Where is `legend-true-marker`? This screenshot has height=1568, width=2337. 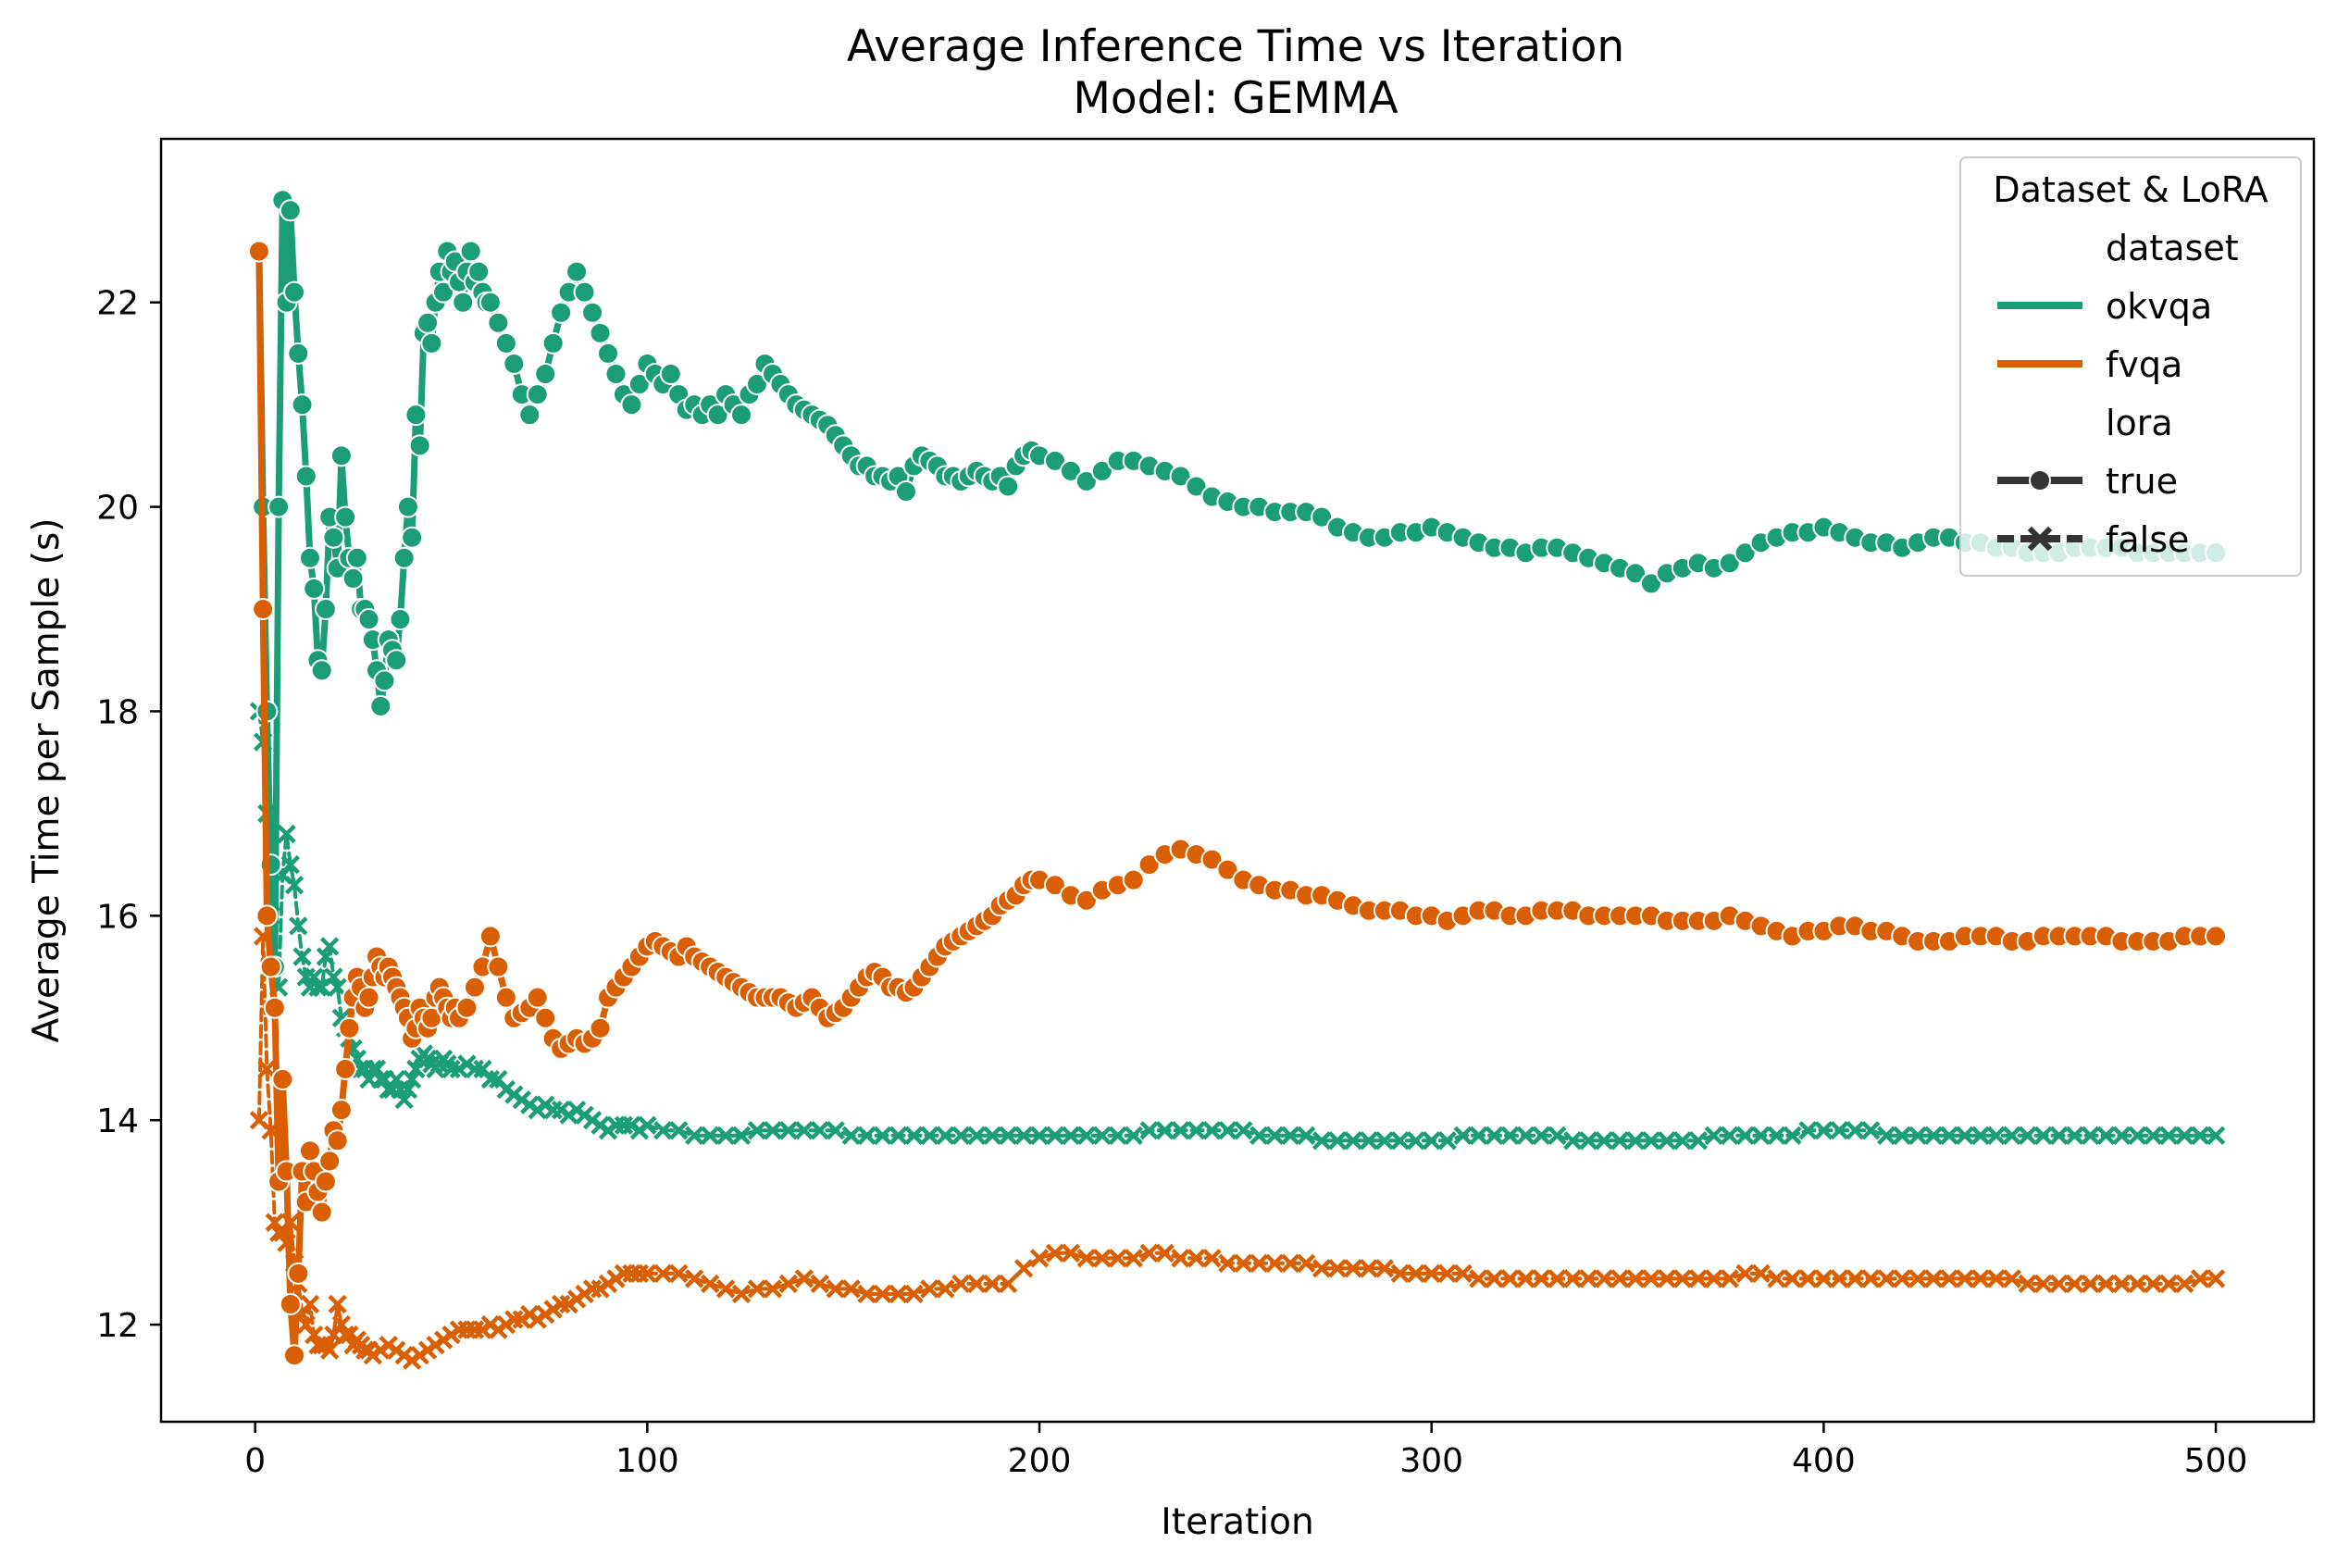
legend-true-marker is located at coordinates (2040, 480).